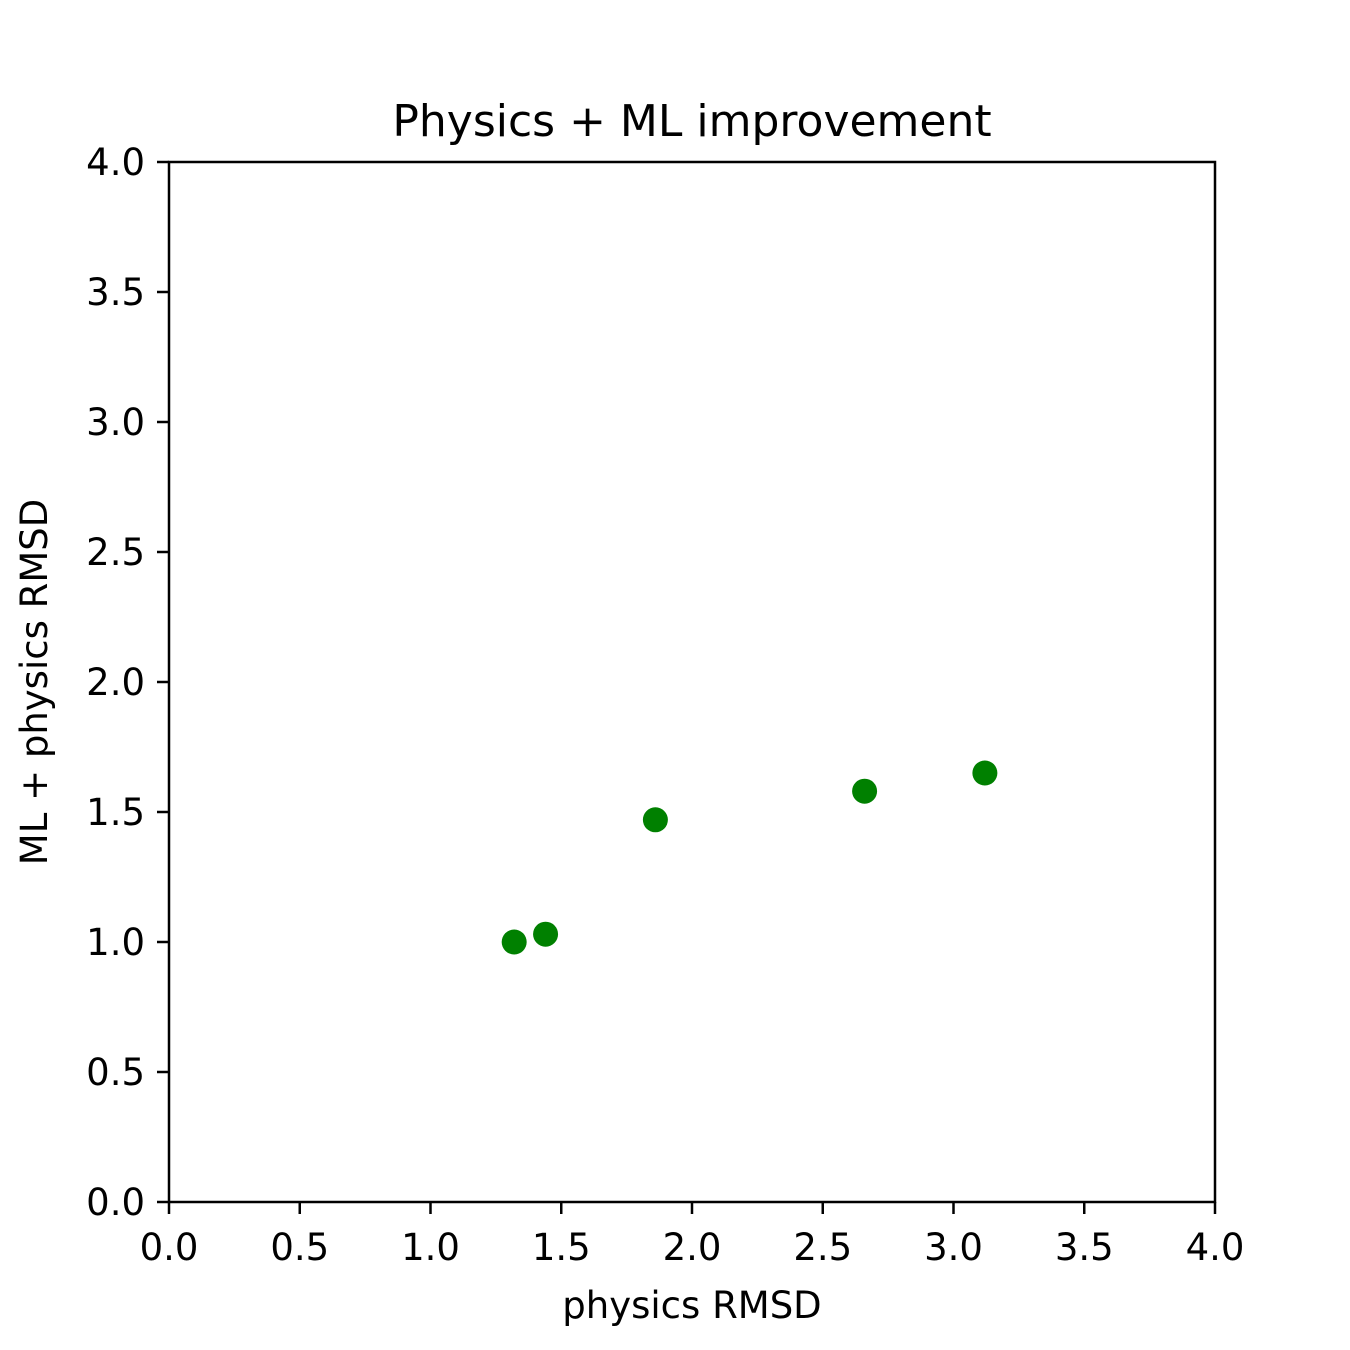 The image size is (1350, 1350). What do you see at coordinates (692, 1247) in the screenshot?
I see `x-tick-label: 2.0` at bounding box center [692, 1247].